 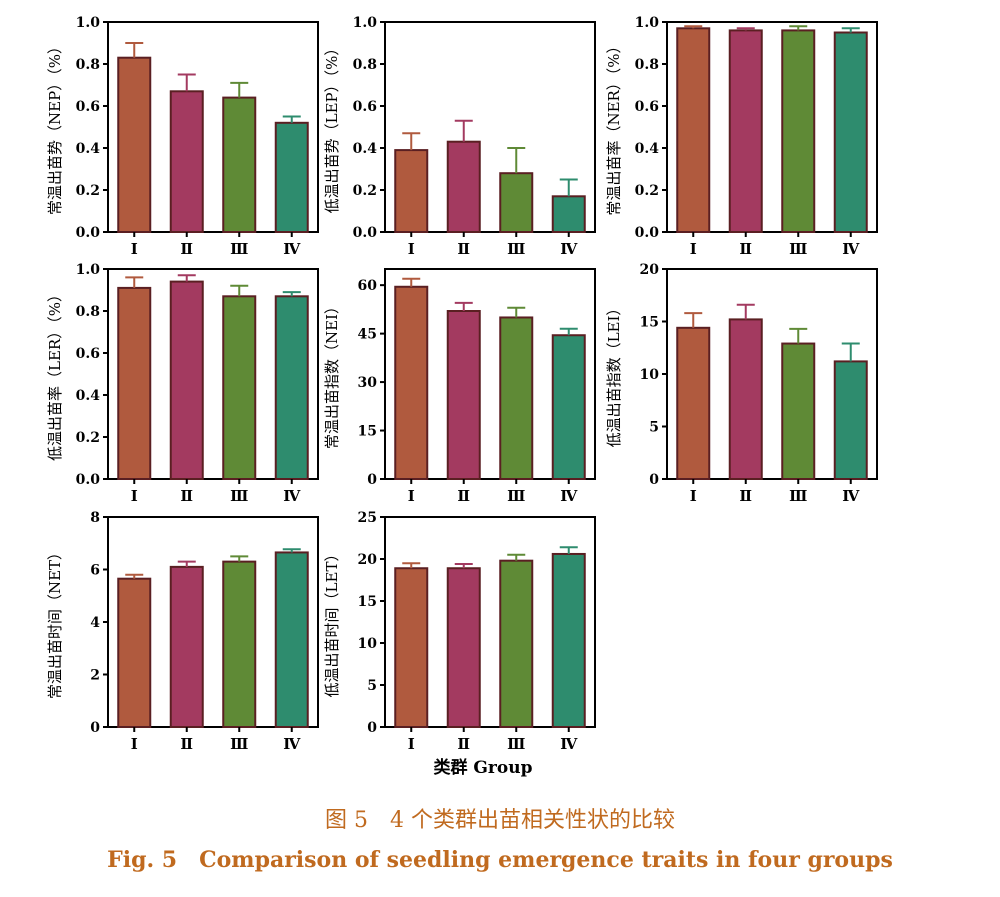 What do you see at coordinates (368, 383) in the screenshot?
I see `y-tick-label-4-2: 30` at bounding box center [368, 383].